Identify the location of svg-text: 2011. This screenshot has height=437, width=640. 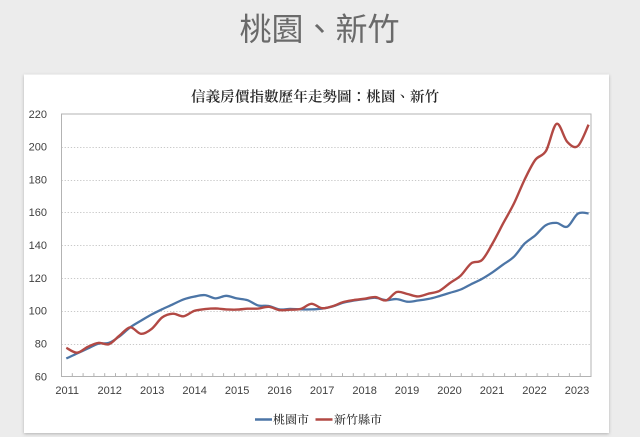
(67, 391).